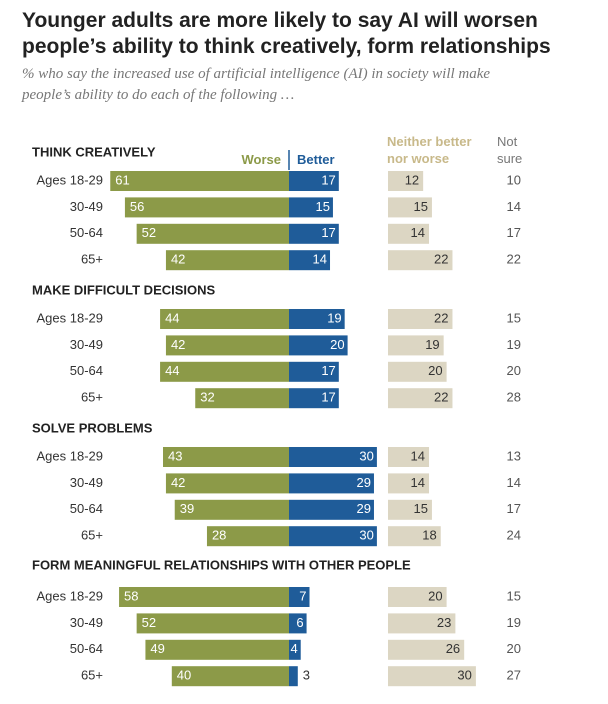 The image size is (608, 704). Describe the element at coordinates (306, 675) in the screenshot. I see `value-label: 3` at that location.